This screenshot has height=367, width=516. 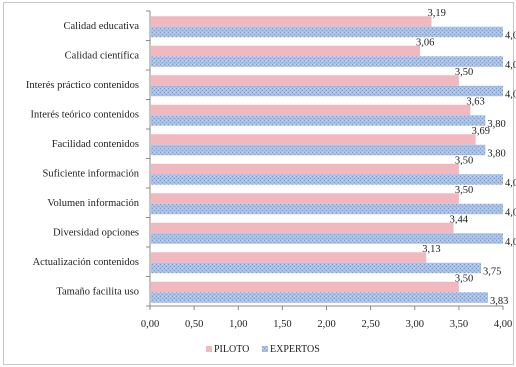 I want to click on x-tick-label: 0,00, so click(x=150, y=324).